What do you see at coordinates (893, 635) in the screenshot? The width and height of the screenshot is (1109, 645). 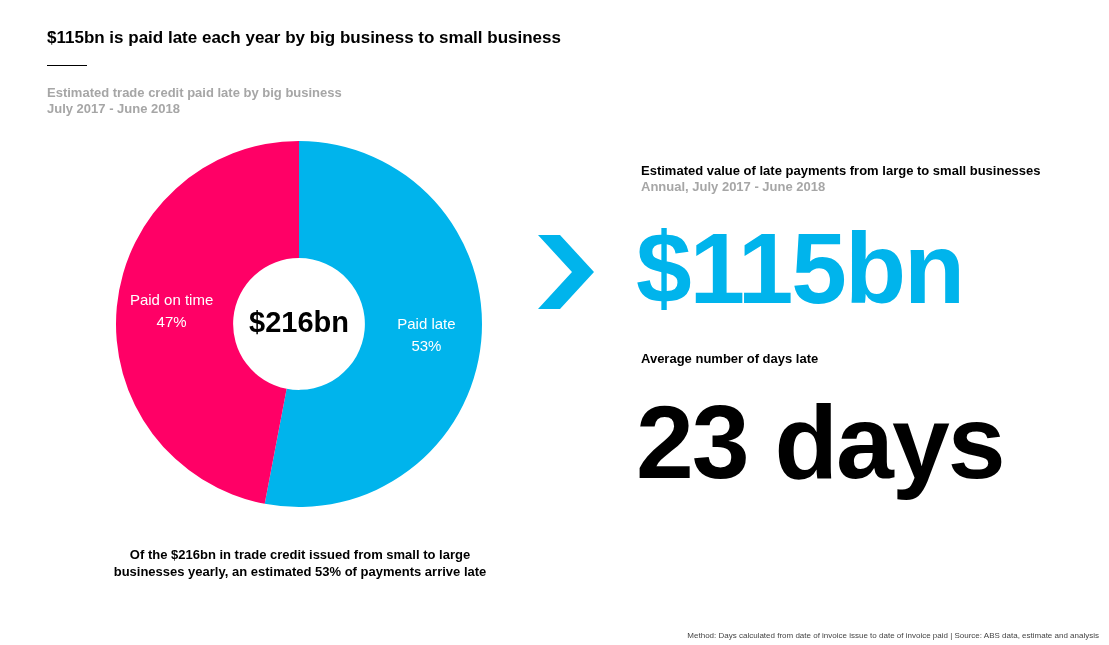 I see `text: Method: Days calculated from date of invoice issue to date of invoice paid | Source: ABS data, estimate and analysis` at bounding box center [893, 635].